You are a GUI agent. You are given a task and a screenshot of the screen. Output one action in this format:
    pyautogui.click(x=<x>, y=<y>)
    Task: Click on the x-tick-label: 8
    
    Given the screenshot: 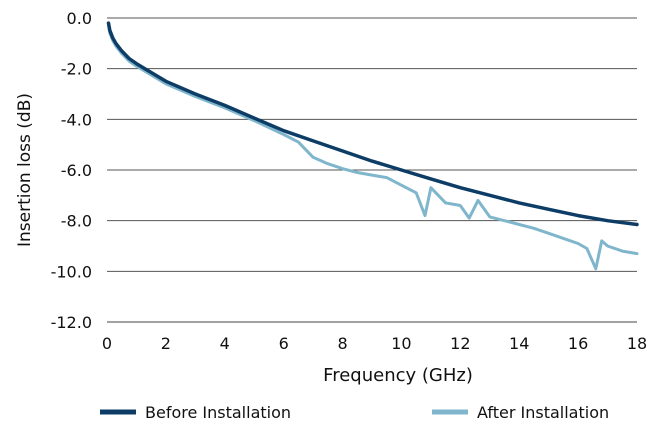 What is the action you would take?
    pyautogui.click(x=342, y=343)
    